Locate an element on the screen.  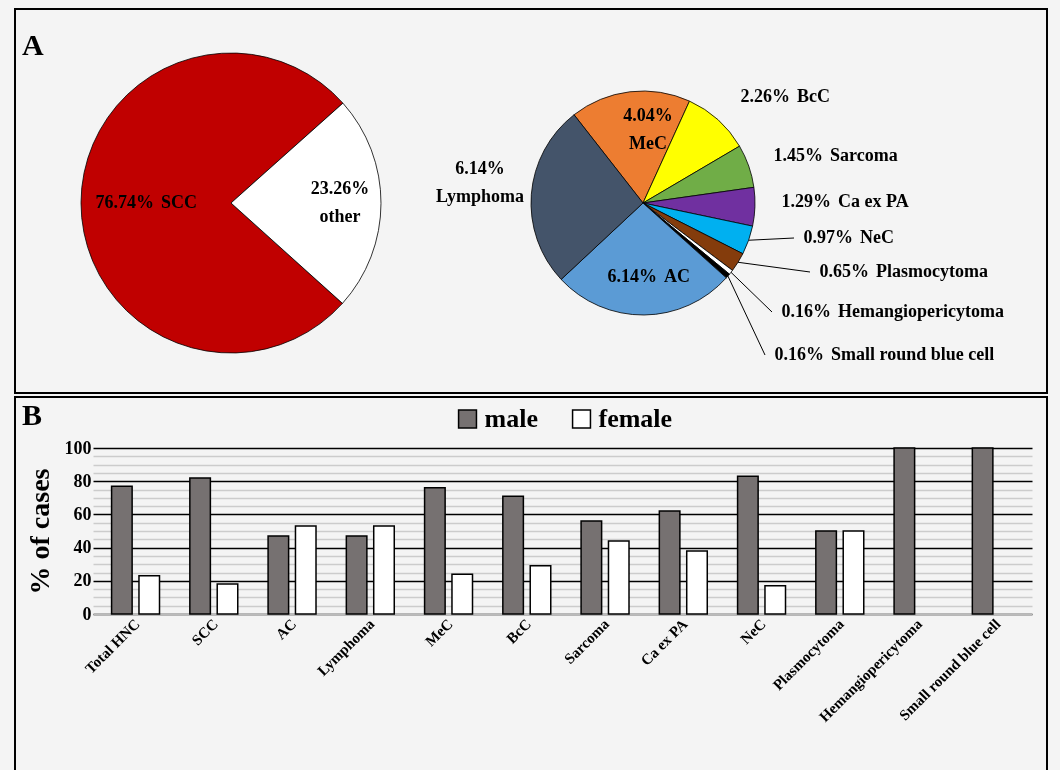
y-tick-label: 60 is located at coordinates (82, 513).